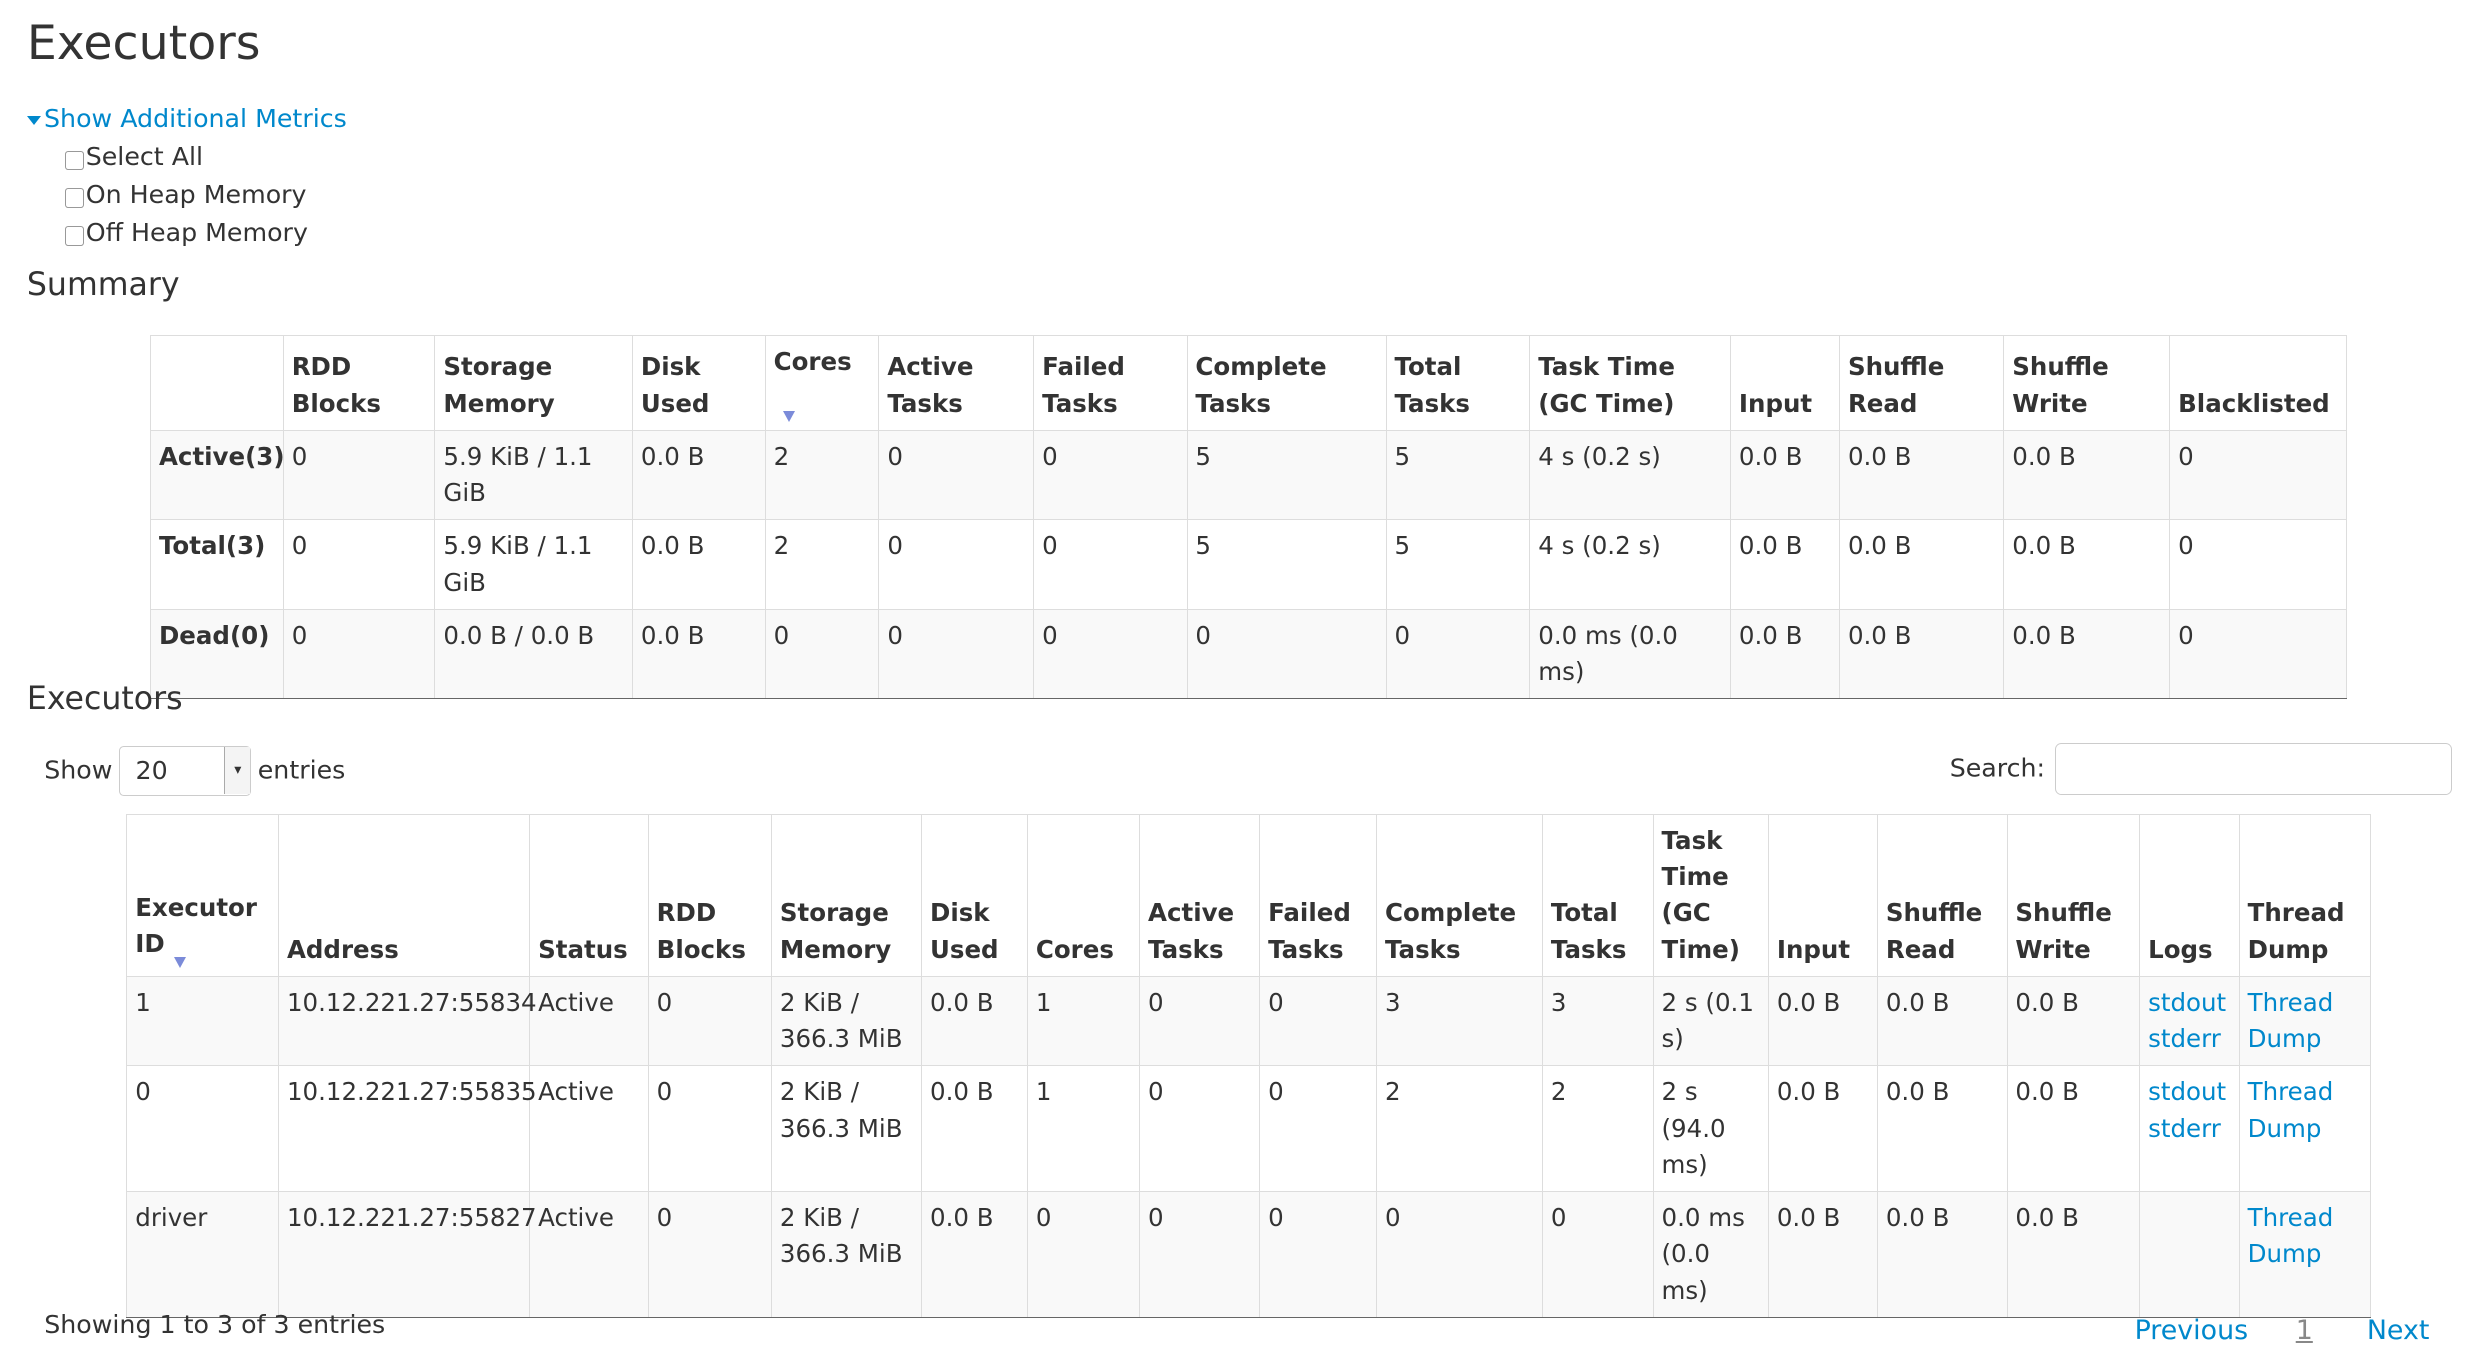 This screenshot has height=1354, width=2466. What do you see at coordinates (710, 895) in the screenshot?
I see `executor-column-header: RDD Blocks` at bounding box center [710, 895].